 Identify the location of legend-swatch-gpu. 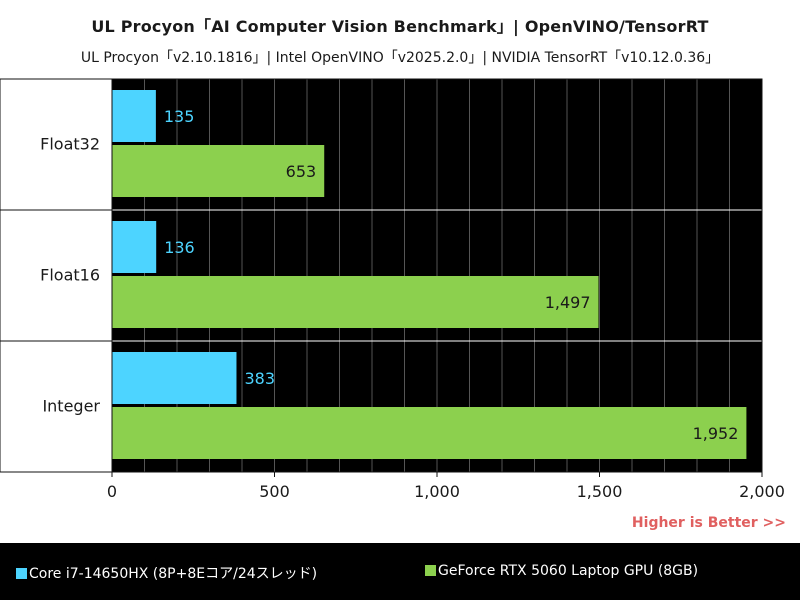
(430, 570).